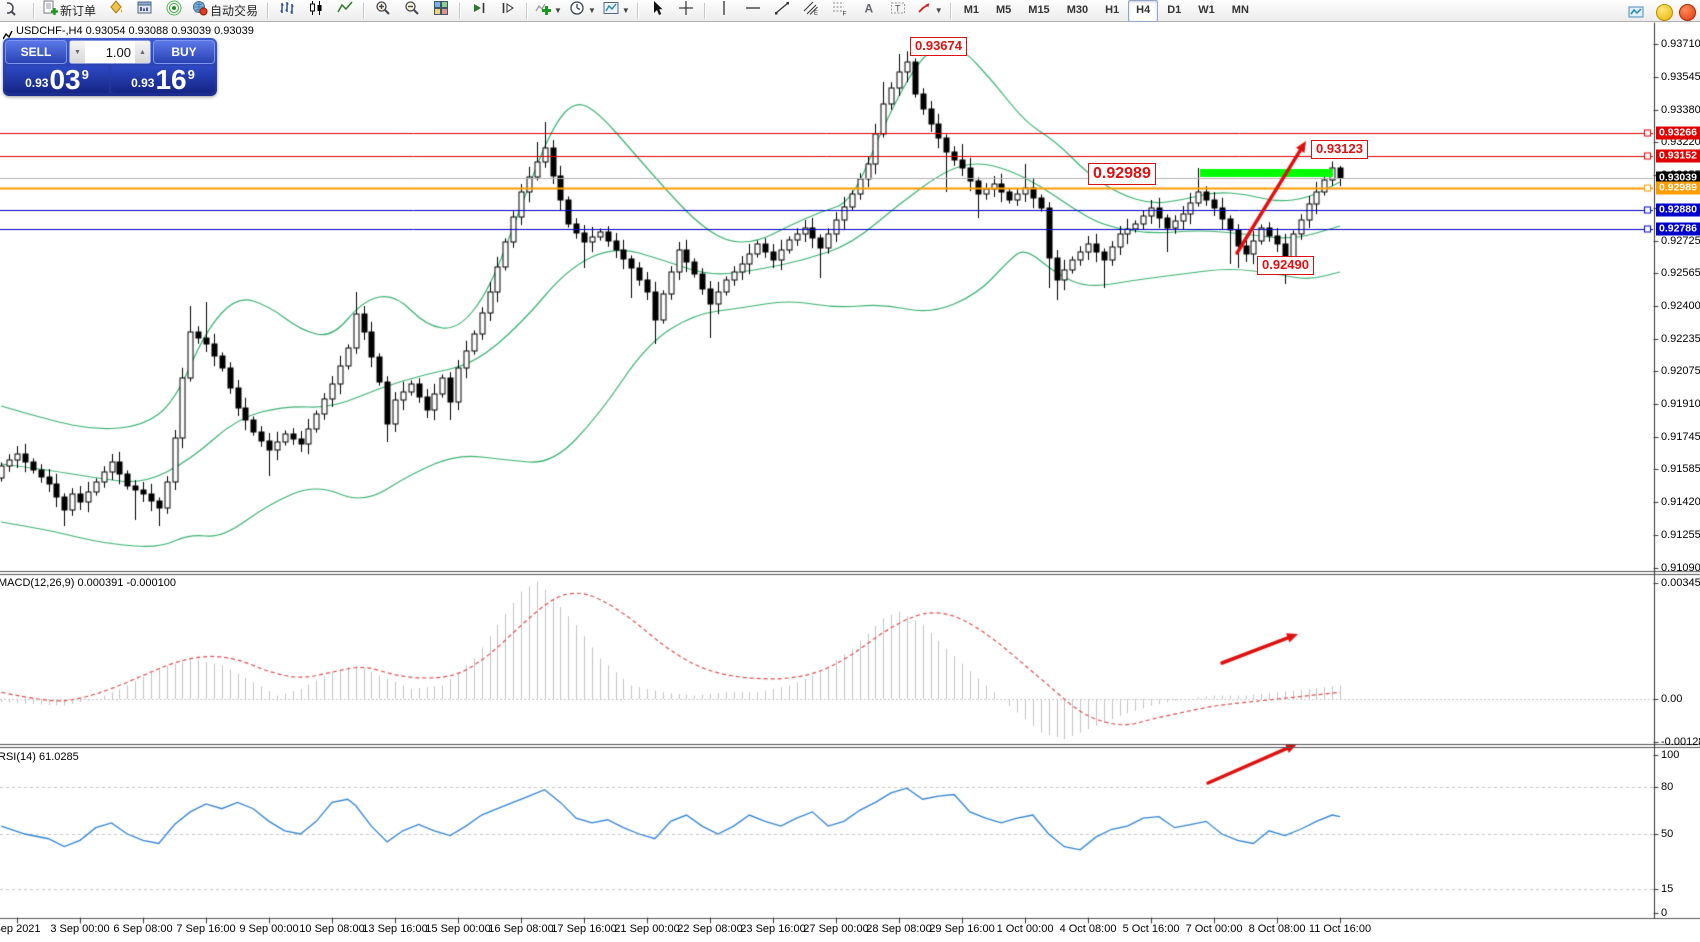 The height and width of the screenshot is (942, 1700). I want to click on autotrade-button: 自动交易, so click(226, 11).